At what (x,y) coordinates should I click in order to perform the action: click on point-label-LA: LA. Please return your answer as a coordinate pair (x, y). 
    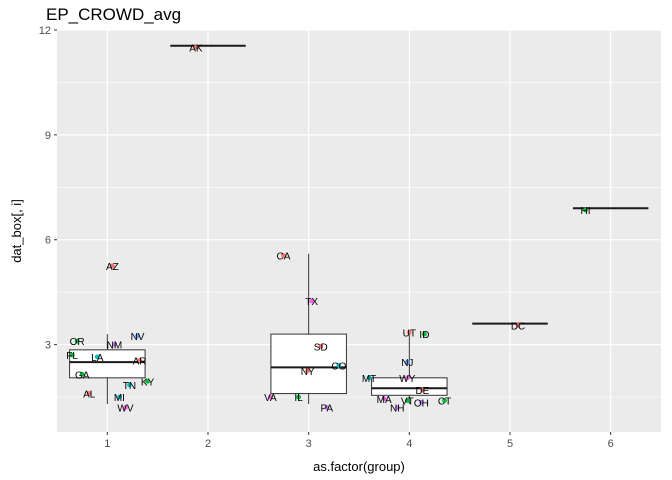
    Looking at the image, I should click on (97, 358).